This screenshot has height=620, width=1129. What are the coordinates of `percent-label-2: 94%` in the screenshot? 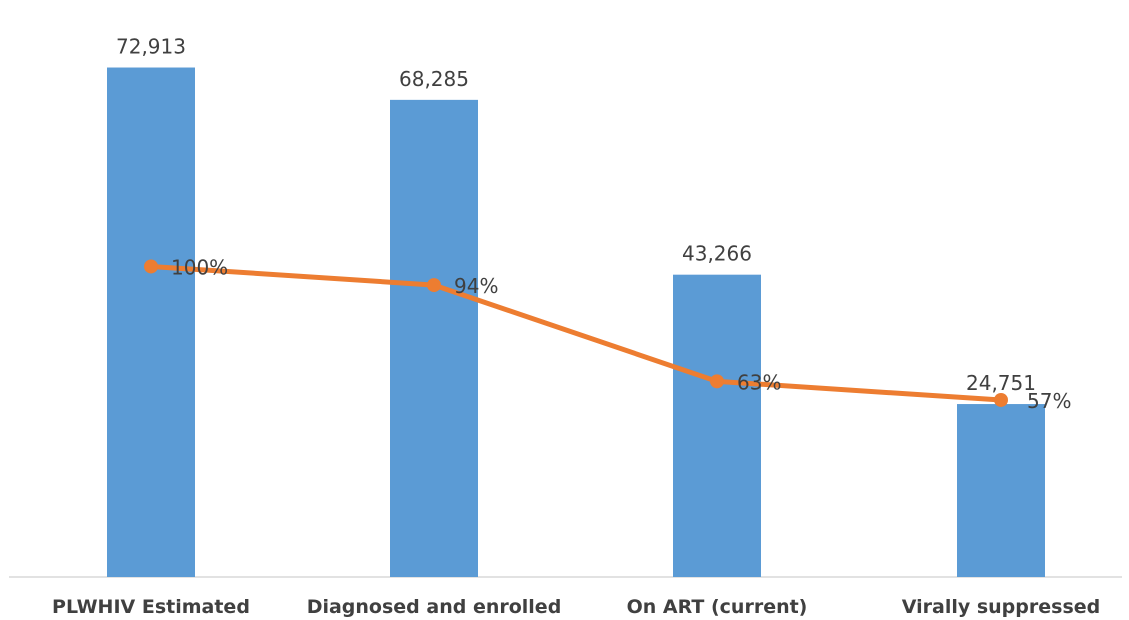 It's located at (476, 286).